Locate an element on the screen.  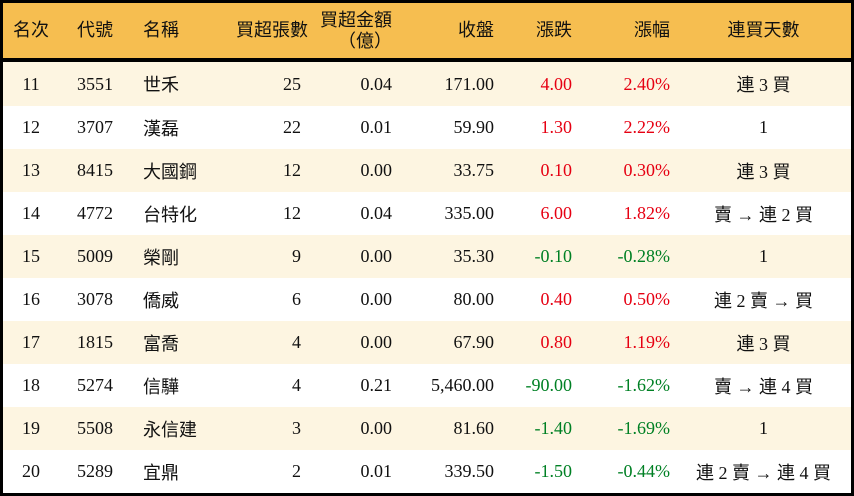
cell-rank: 17 is located at coordinates (31, 342).